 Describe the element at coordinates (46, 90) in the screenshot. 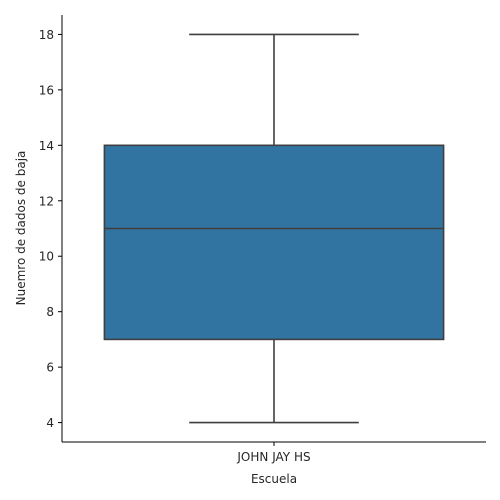

I see `y-tick-label: 16` at that location.